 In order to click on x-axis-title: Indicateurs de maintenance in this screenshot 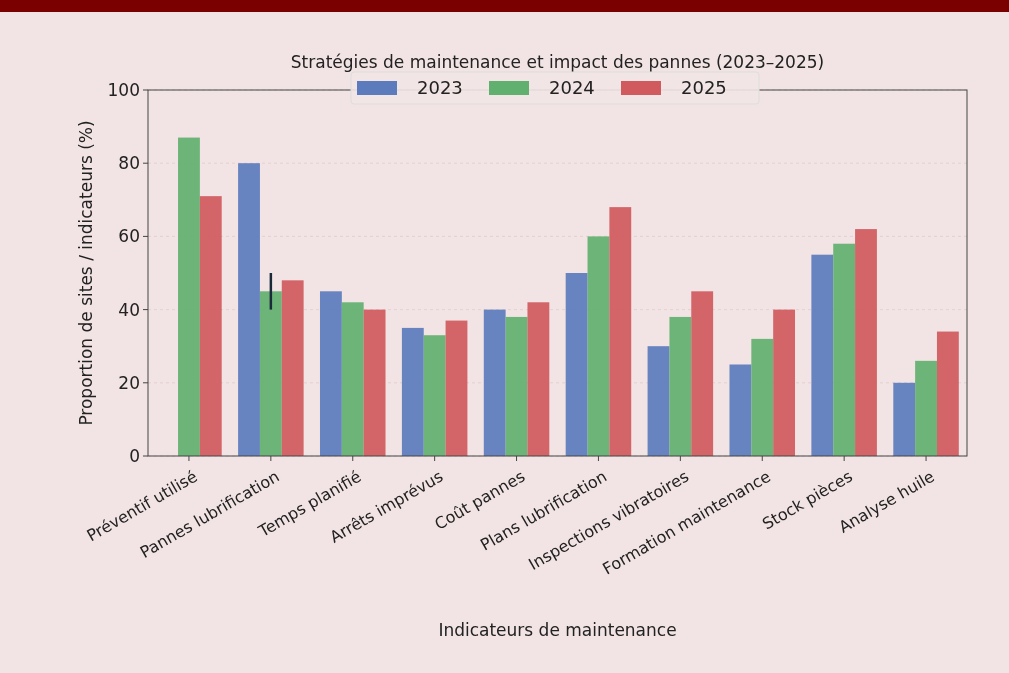, I will do `click(557, 630)`.